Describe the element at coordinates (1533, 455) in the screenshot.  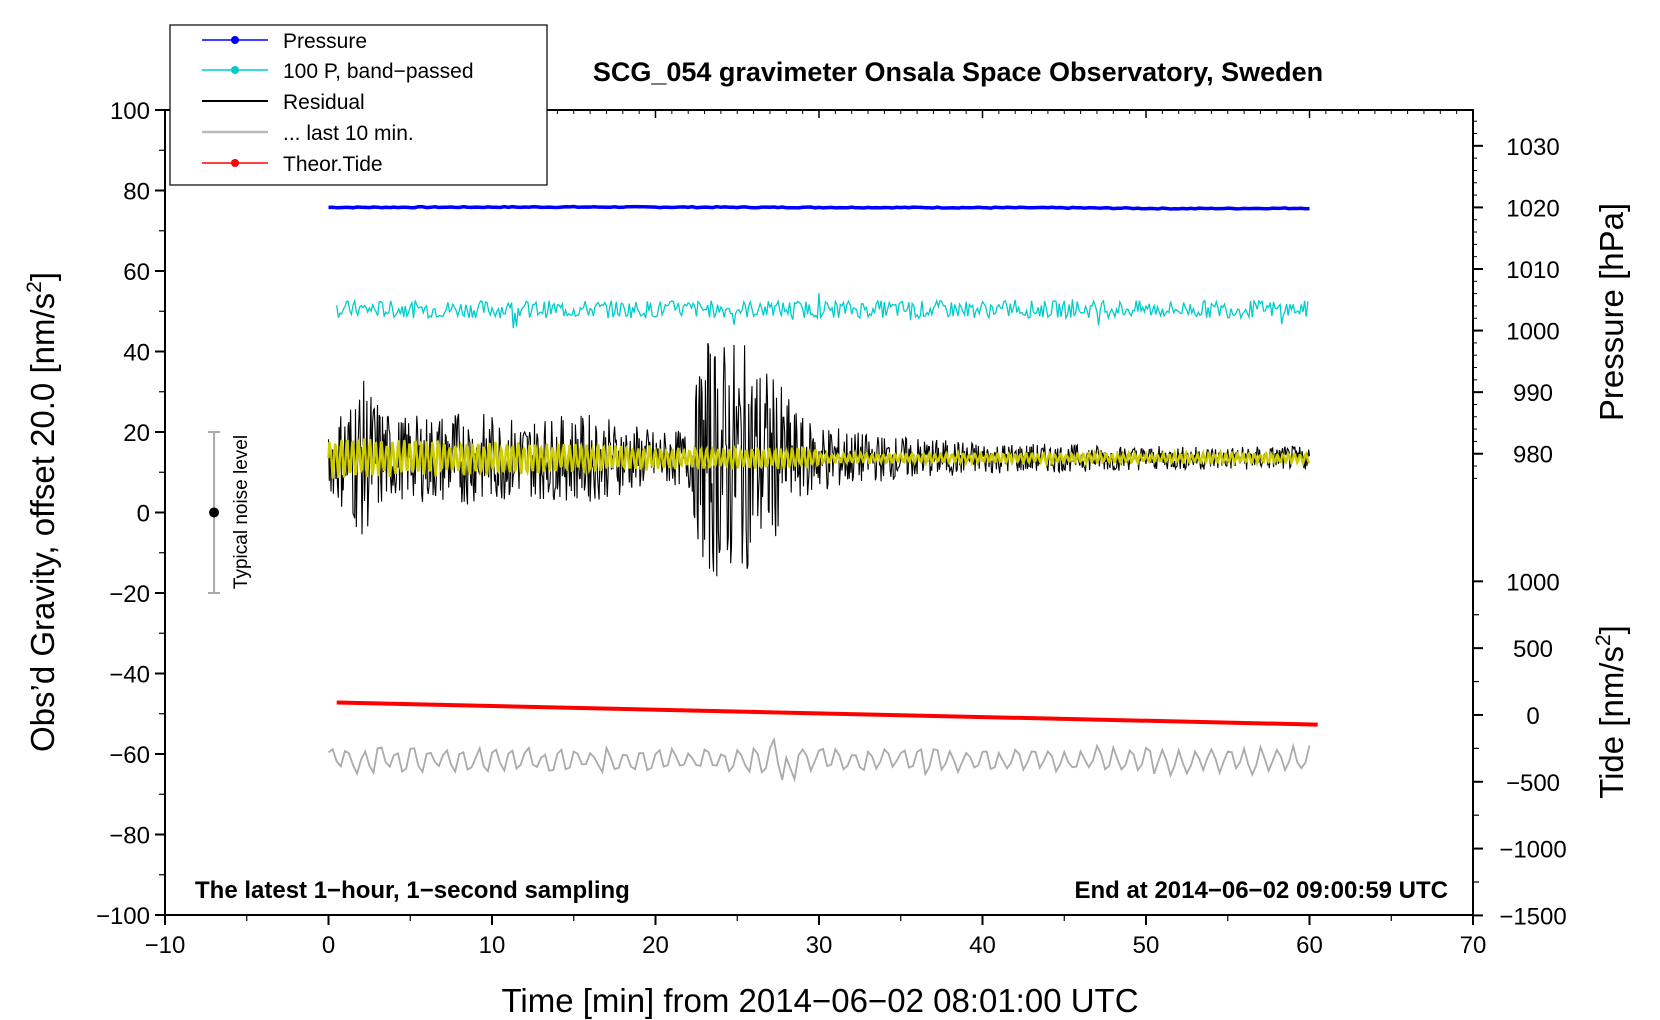
I see `pressure-tick-label: 980` at that location.